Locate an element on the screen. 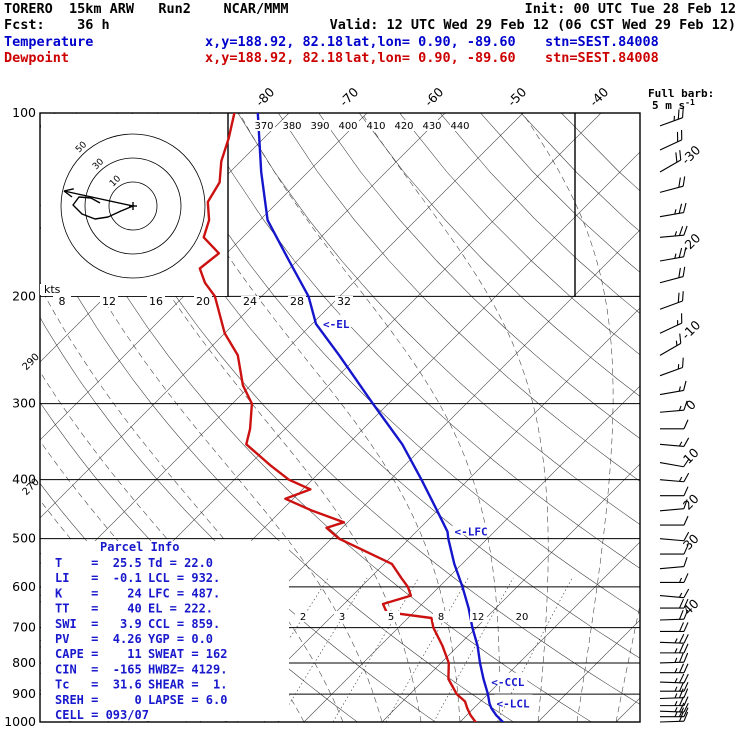  svg-text: 420 is located at coordinates (403, 126).